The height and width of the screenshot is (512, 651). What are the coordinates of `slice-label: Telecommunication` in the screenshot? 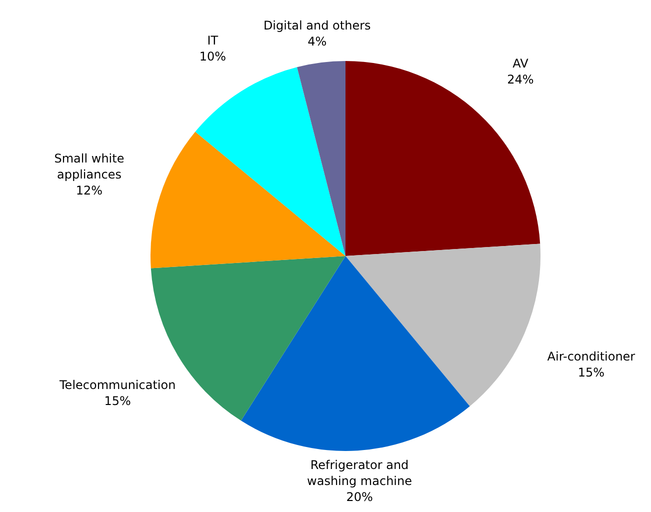 It's located at (117, 385).